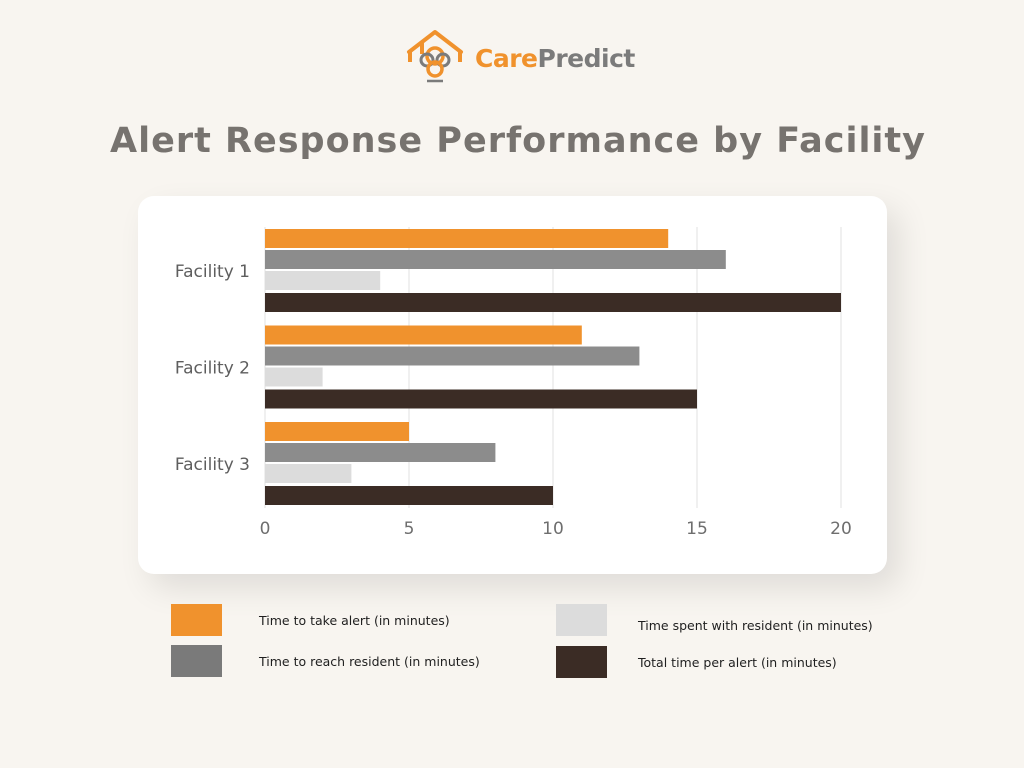 The height and width of the screenshot is (768, 1024). What do you see at coordinates (518, 141) in the screenshot?
I see `chart-title: Alert Response Performance by Facility` at bounding box center [518, 141].